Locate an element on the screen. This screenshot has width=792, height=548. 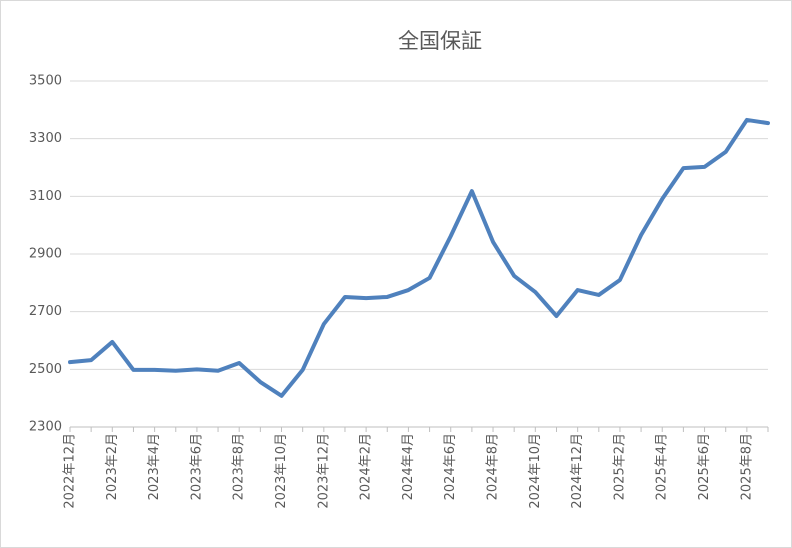
x-tick-label: 2022年12月 is located at coordinates (70, 471).